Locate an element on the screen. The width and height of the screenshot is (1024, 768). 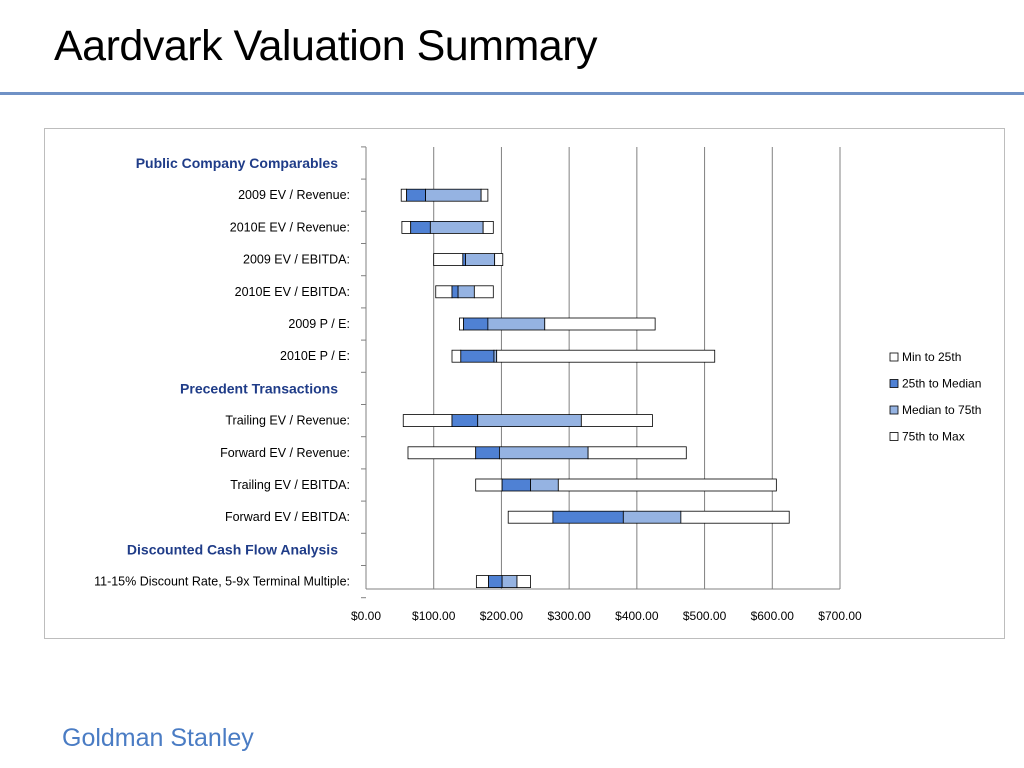
x-tick-label: $500.00 is located at coordinates (705, 616).